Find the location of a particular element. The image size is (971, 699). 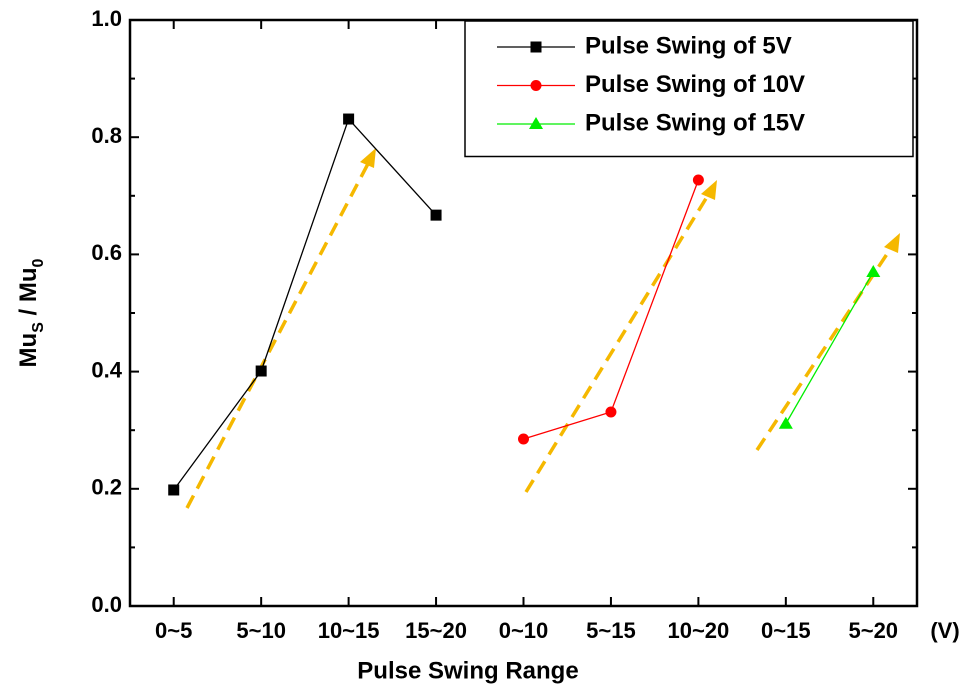

legend-label: Pulse Swing of 15V is located at coordinates (695, 122).